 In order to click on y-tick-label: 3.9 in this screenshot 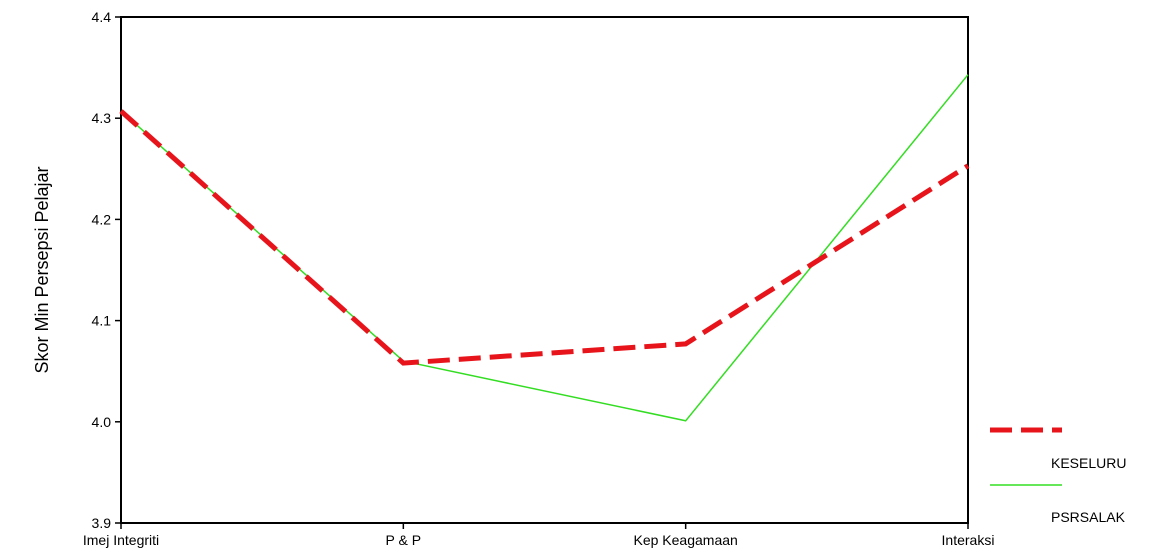, I will do `click(102, 523)`.